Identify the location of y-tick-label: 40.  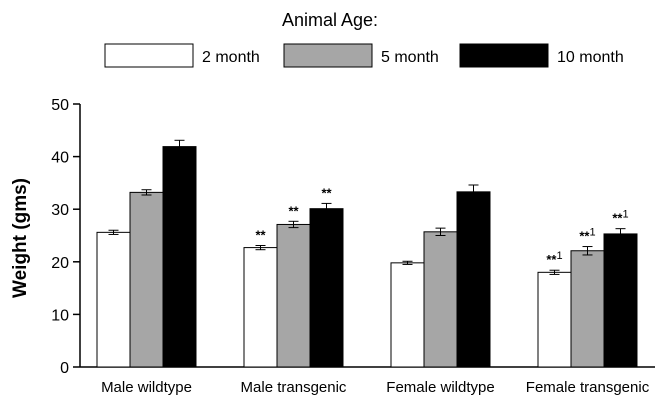
(60, 158).